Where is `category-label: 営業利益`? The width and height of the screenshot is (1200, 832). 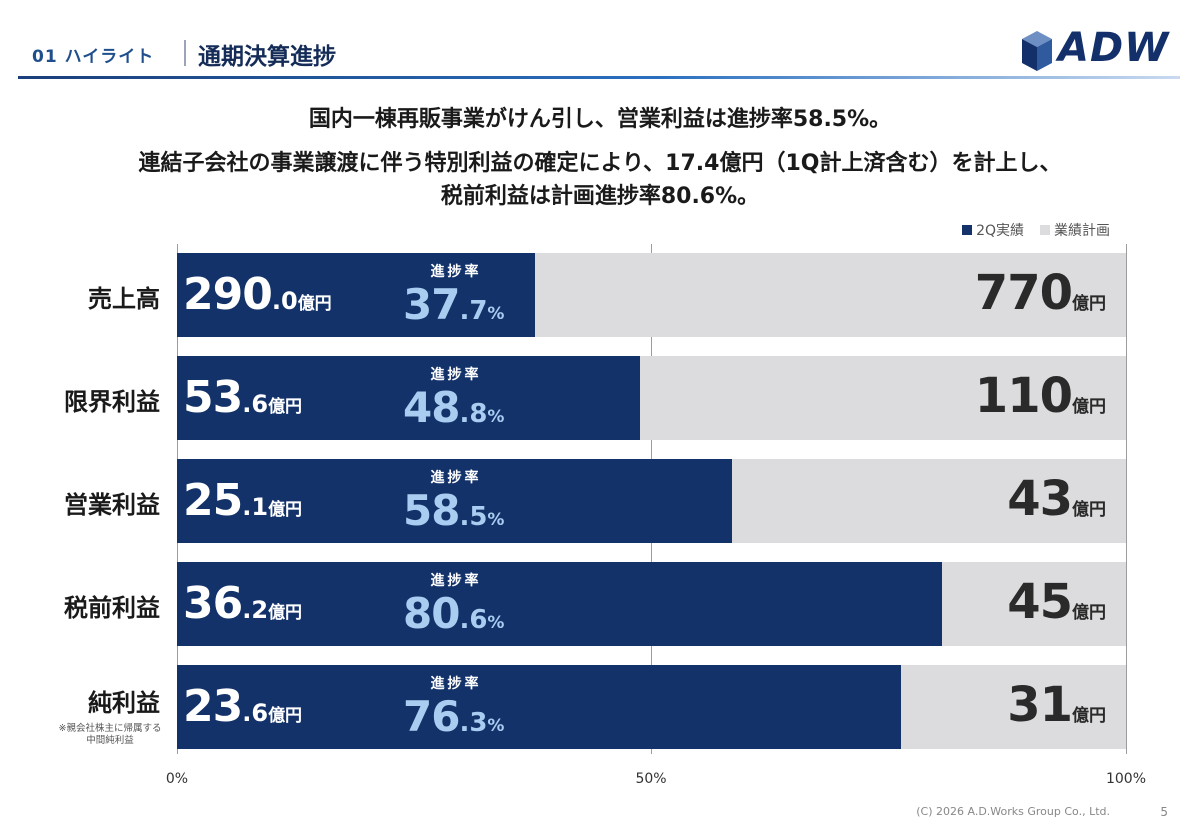
category-label: 営業利益 is located at coordinates (112, 505).